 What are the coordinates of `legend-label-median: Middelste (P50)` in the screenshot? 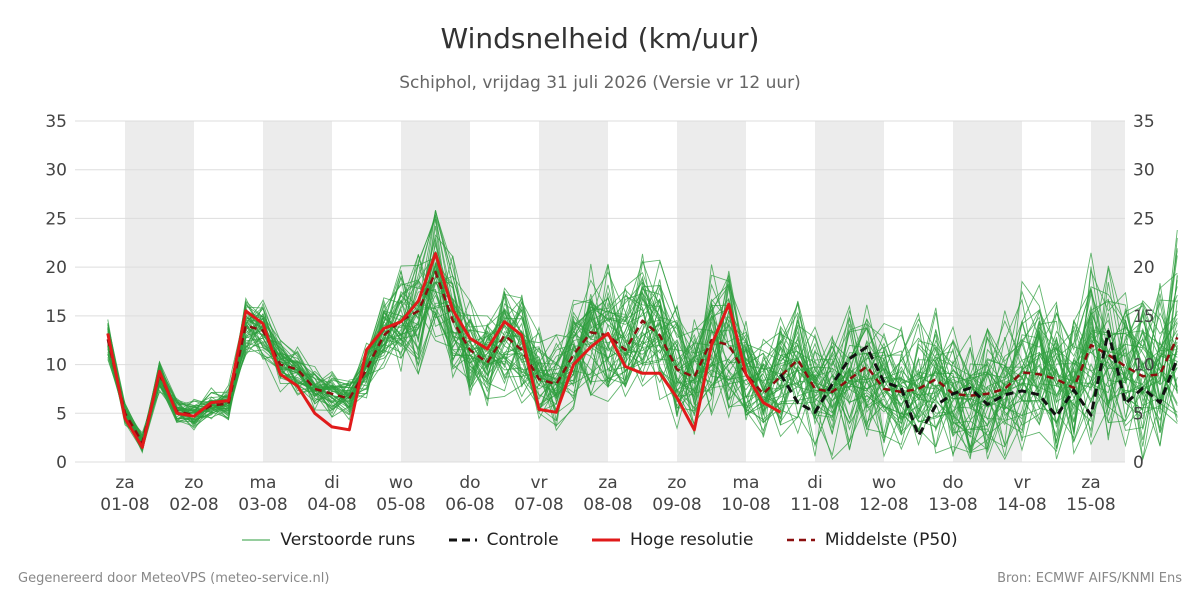 It's located at (891, 540).